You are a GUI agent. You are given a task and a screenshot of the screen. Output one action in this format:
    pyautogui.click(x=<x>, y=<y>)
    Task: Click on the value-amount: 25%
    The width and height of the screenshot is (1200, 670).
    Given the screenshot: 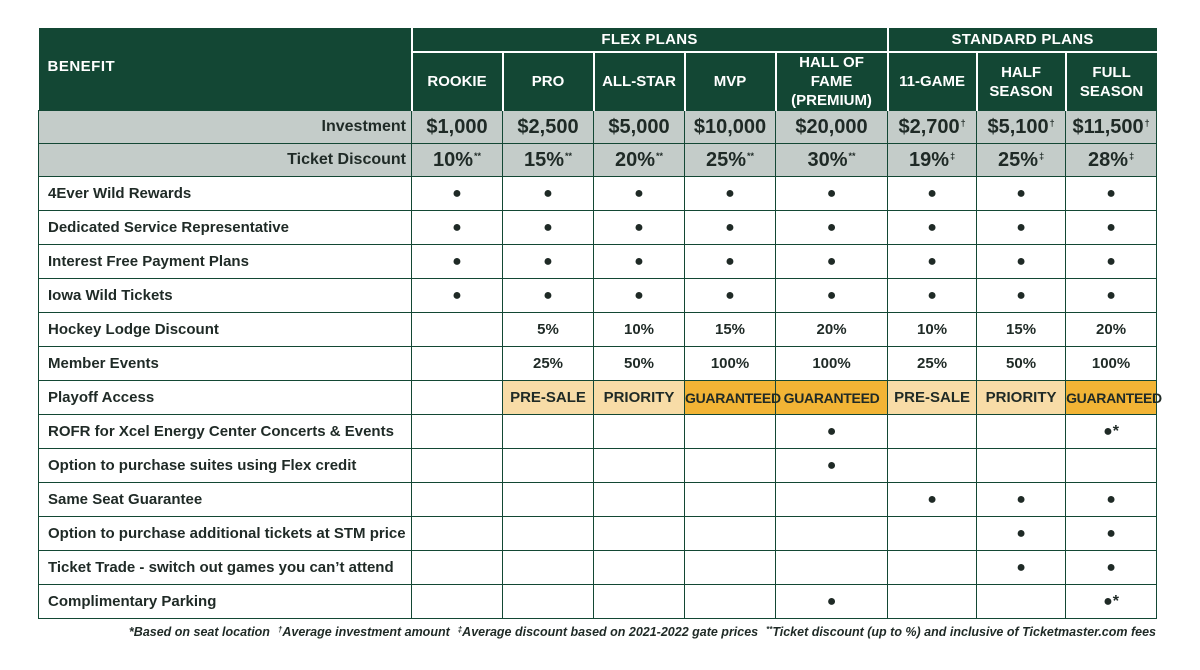 What is the action you would take?
    pyautogui.click(x=725, y=159)
    